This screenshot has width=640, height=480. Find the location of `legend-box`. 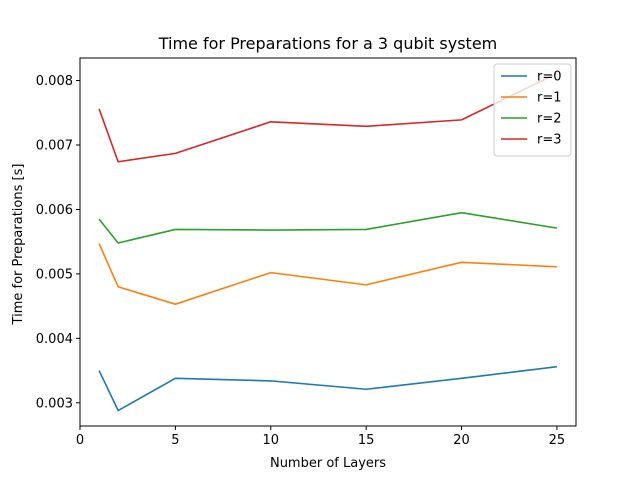

legend-box is located at coordinates (532, 110).